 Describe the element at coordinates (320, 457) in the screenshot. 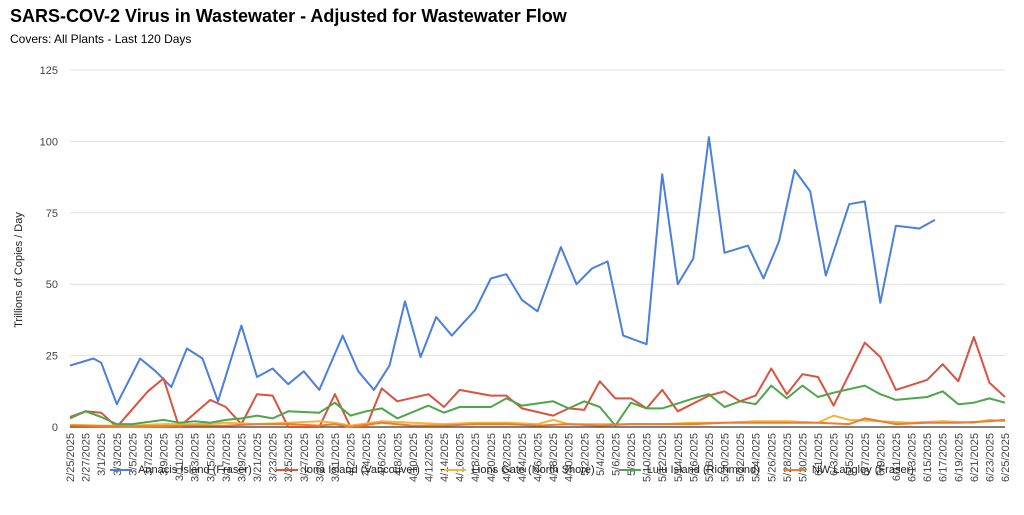

I see `x-tick-label: 3/29/2025` at that location.